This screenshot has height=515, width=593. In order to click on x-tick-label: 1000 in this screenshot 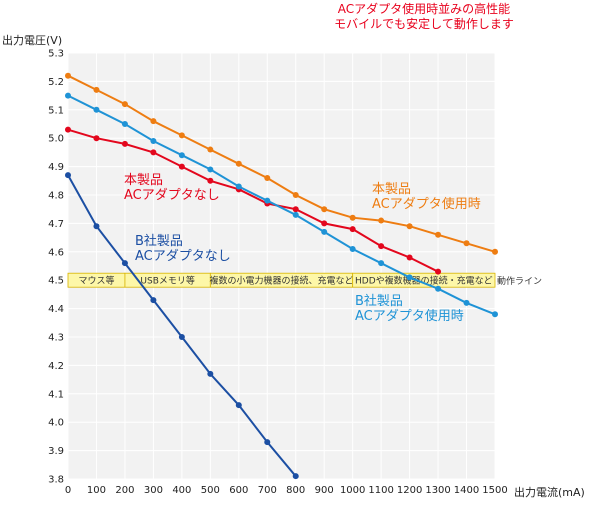, I will do `click(352, 490)`.